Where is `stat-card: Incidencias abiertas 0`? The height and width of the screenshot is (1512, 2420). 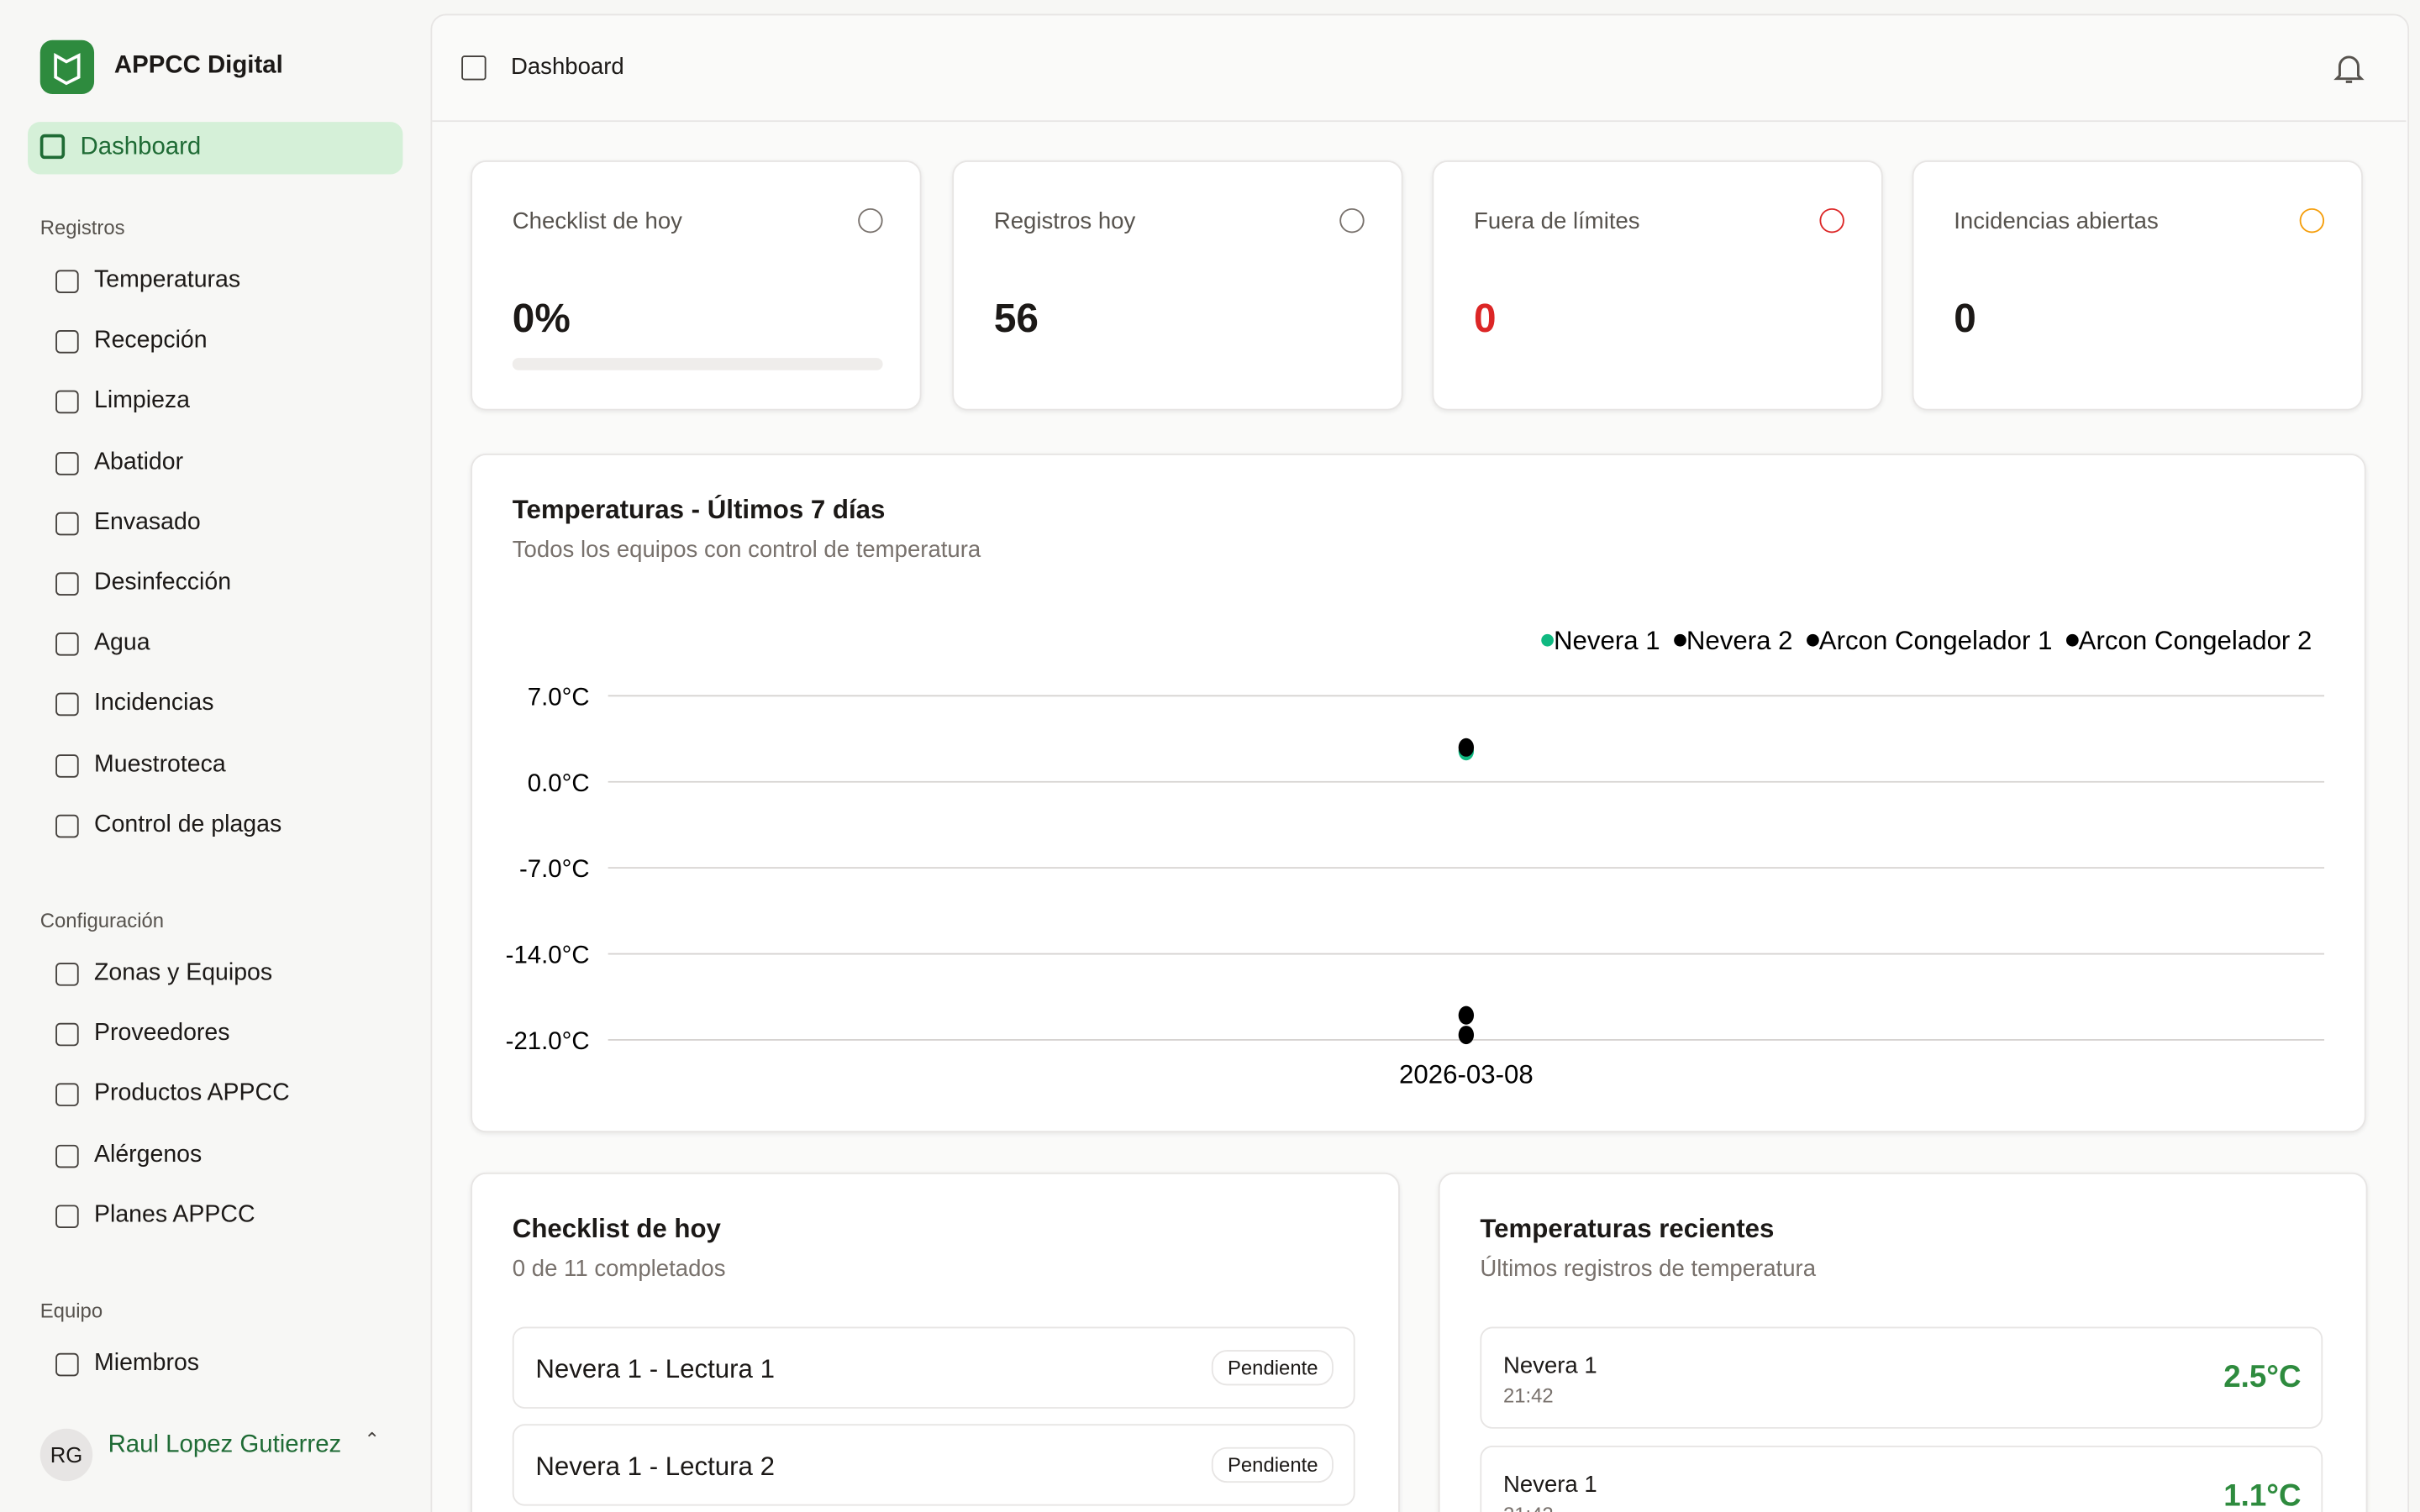 stat-card: Incidencias abiertas 0 is located at coordinates (2137, 285).